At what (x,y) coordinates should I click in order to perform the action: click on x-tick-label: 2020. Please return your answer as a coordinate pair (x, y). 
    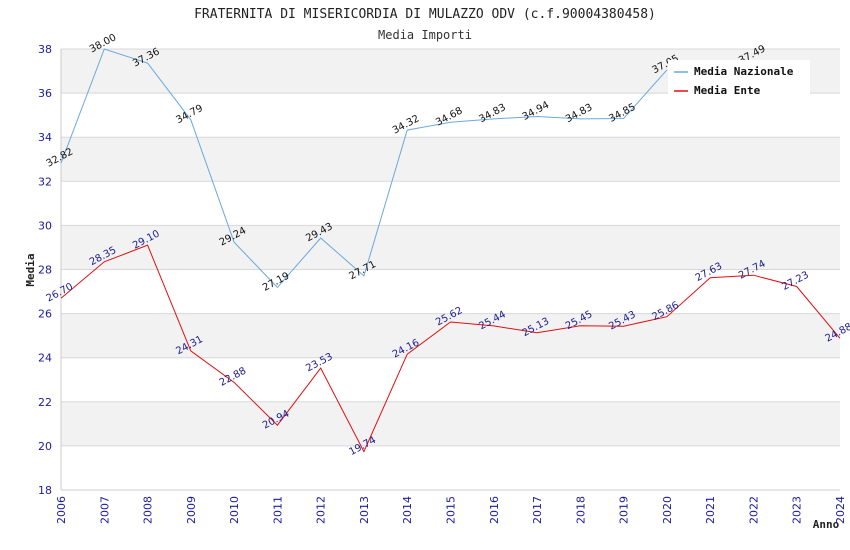
    Looking at the image, I should click on (667, 510).